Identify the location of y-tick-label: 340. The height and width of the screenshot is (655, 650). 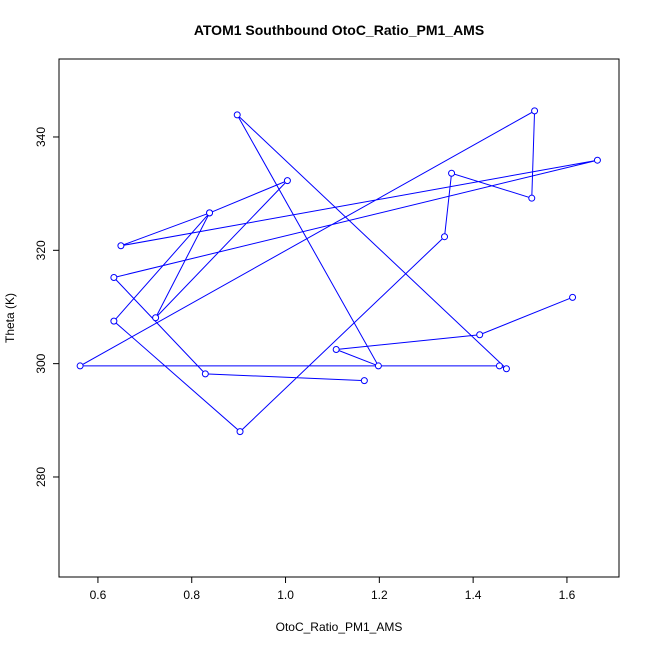
(41, 137).